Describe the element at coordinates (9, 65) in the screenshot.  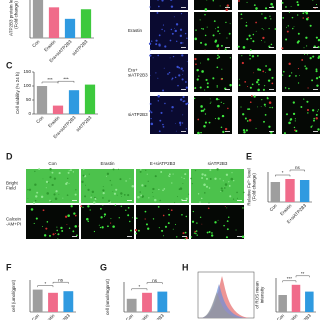
I see `panel-letter: C` at that location.